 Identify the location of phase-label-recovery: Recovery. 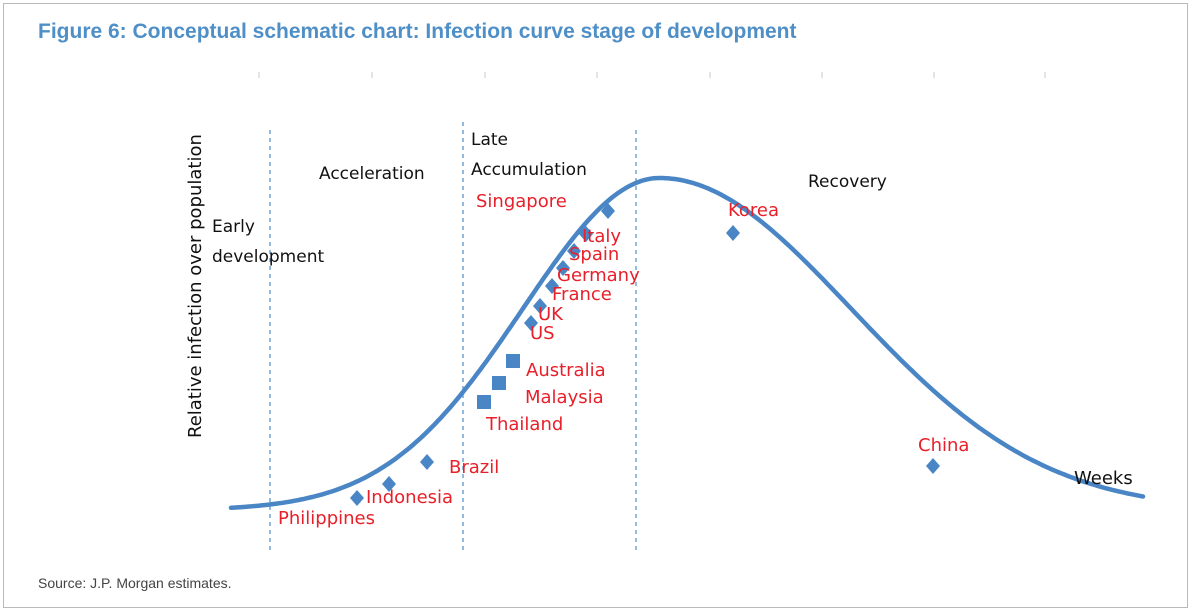
(847, 182).